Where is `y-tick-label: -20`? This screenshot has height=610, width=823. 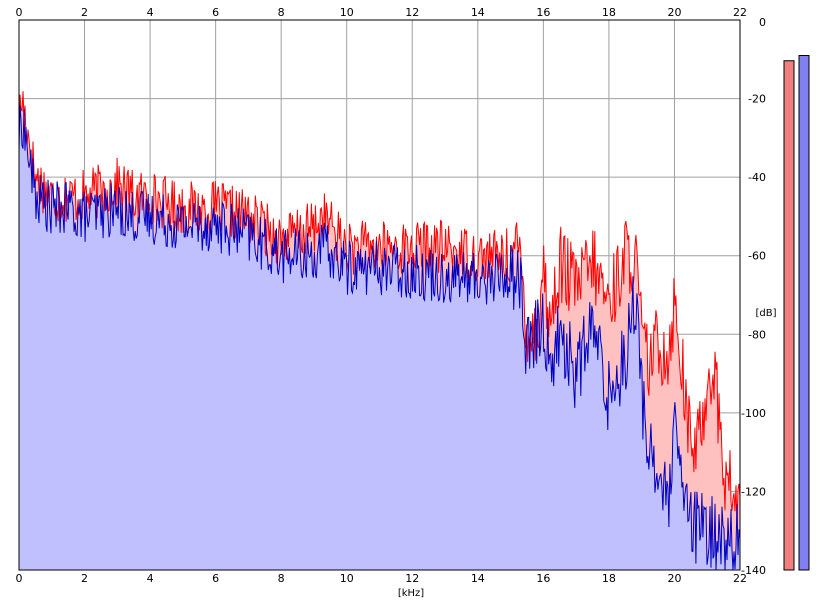
y-tick-label: -20 is located at coordinates (757, 99).